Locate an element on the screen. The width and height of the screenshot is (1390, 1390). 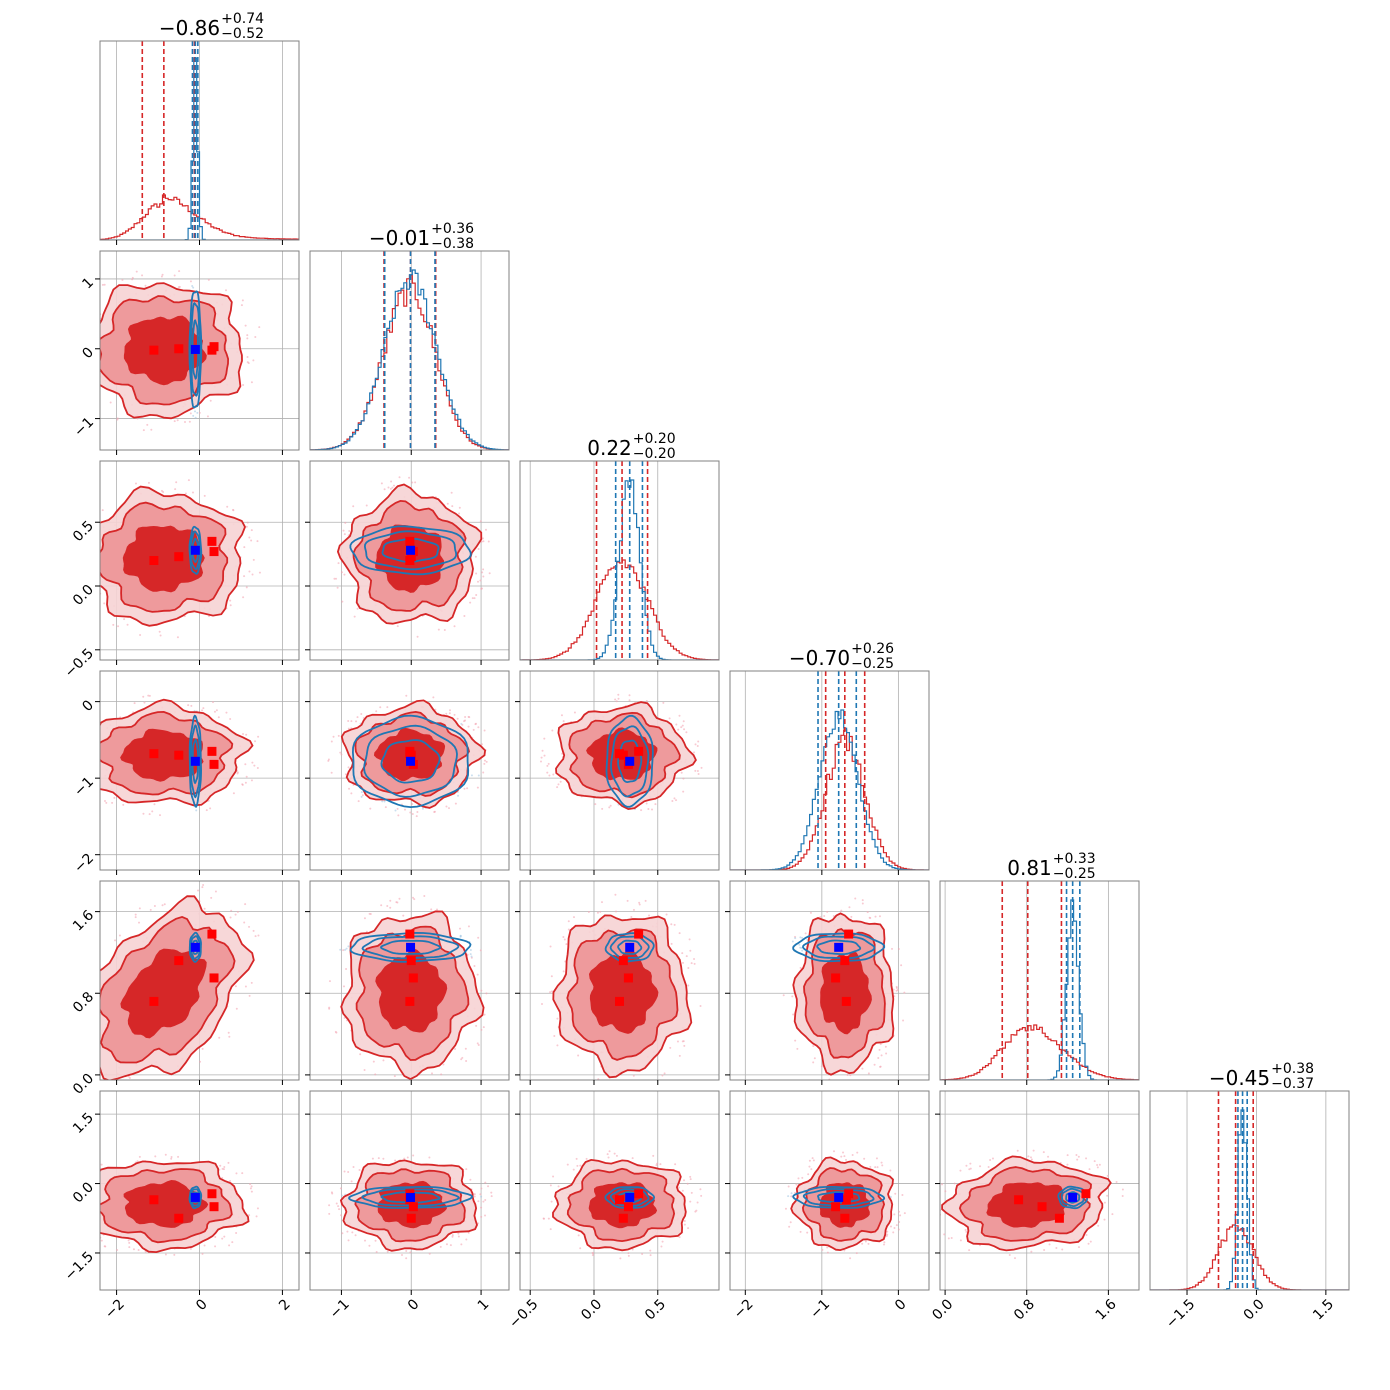
x-tick-label: −1.5 is located at coordinates (1180, 1313).